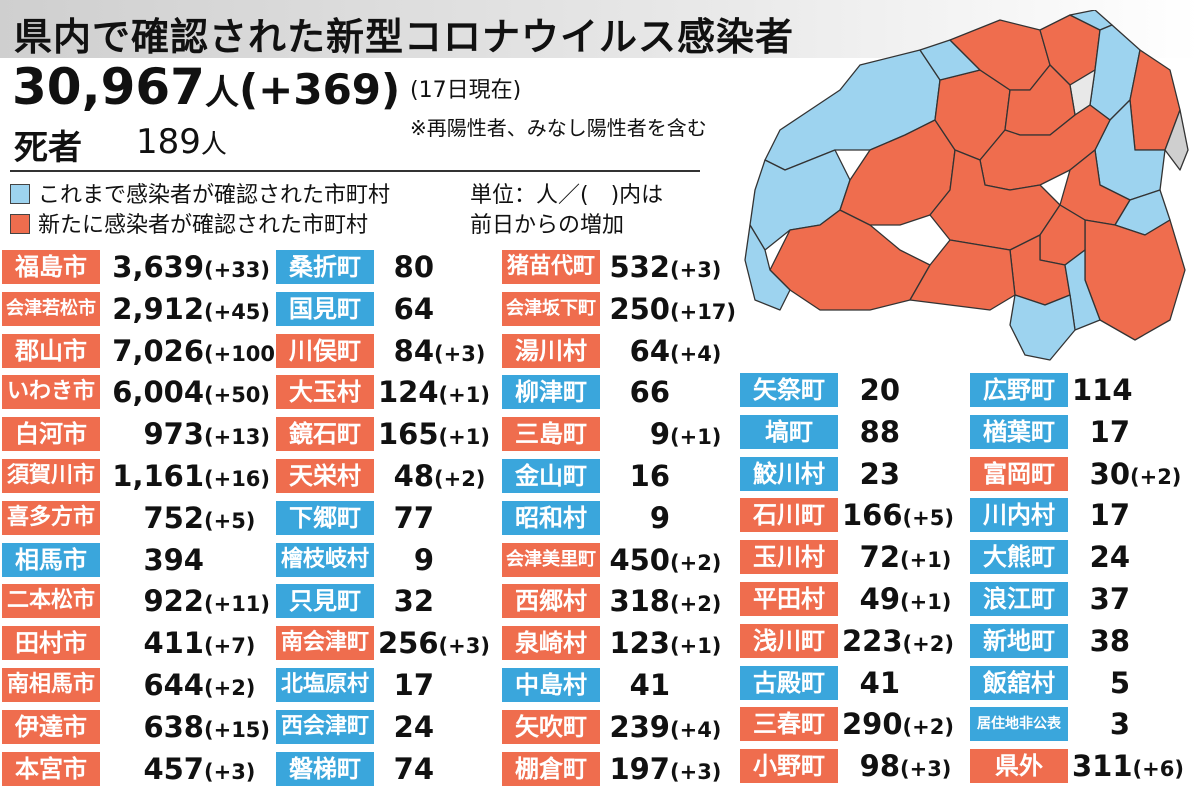  I want to click on municipality-name: 下郷町, so click(325, 517).